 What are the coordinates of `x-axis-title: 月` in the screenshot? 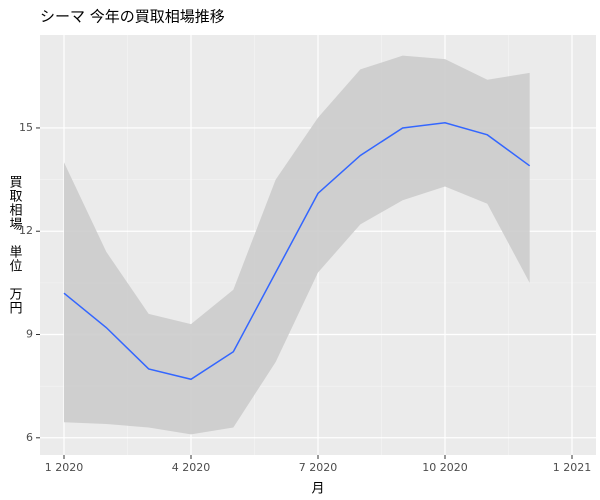 It's located at (317, 489).